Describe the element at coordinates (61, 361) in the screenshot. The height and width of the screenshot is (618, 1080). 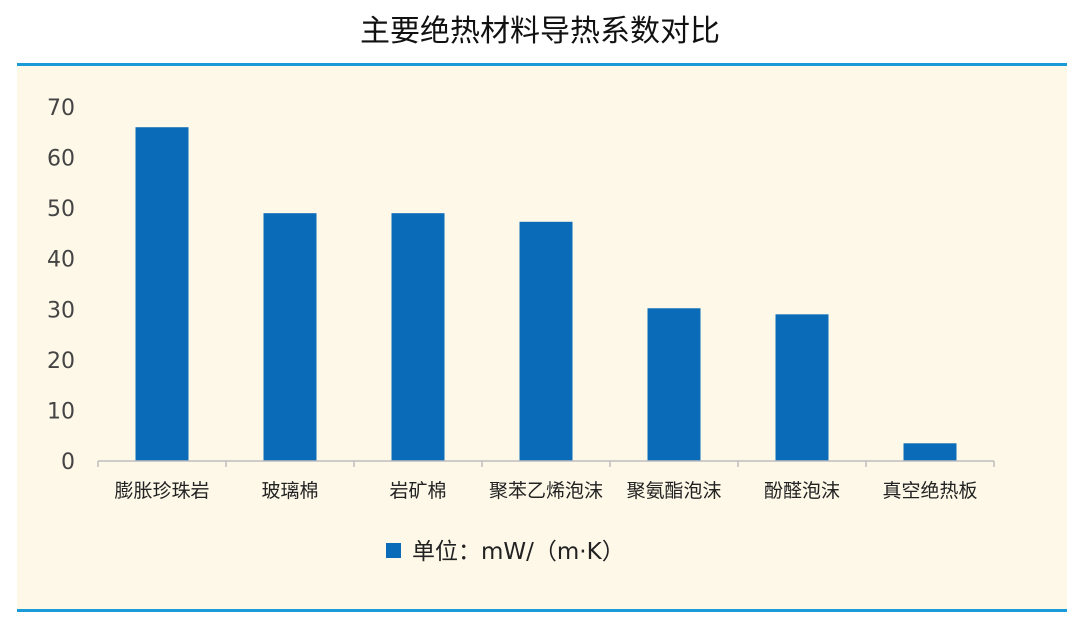
I see `y-tick-label: 20` at that location.